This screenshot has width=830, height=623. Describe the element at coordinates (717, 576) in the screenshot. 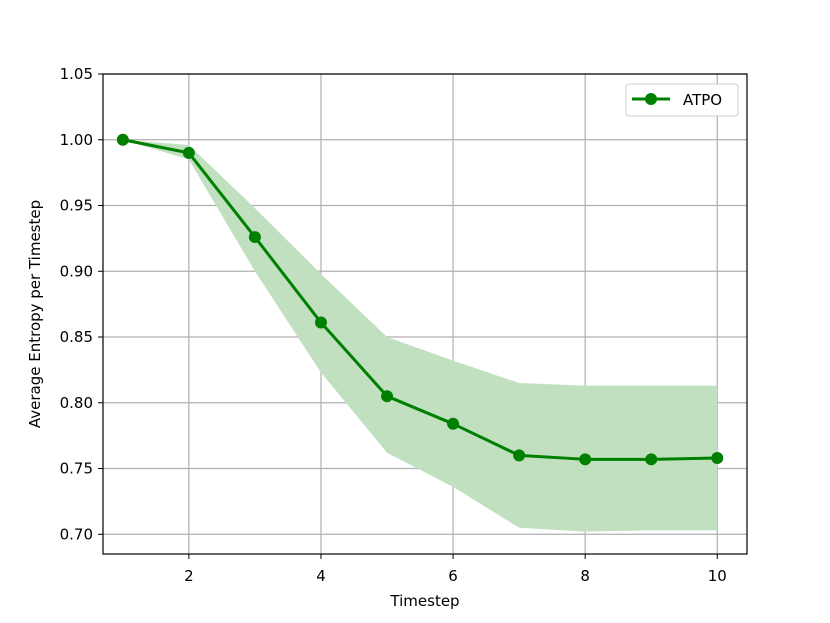

I see `x-tick-label: 10` at that location.